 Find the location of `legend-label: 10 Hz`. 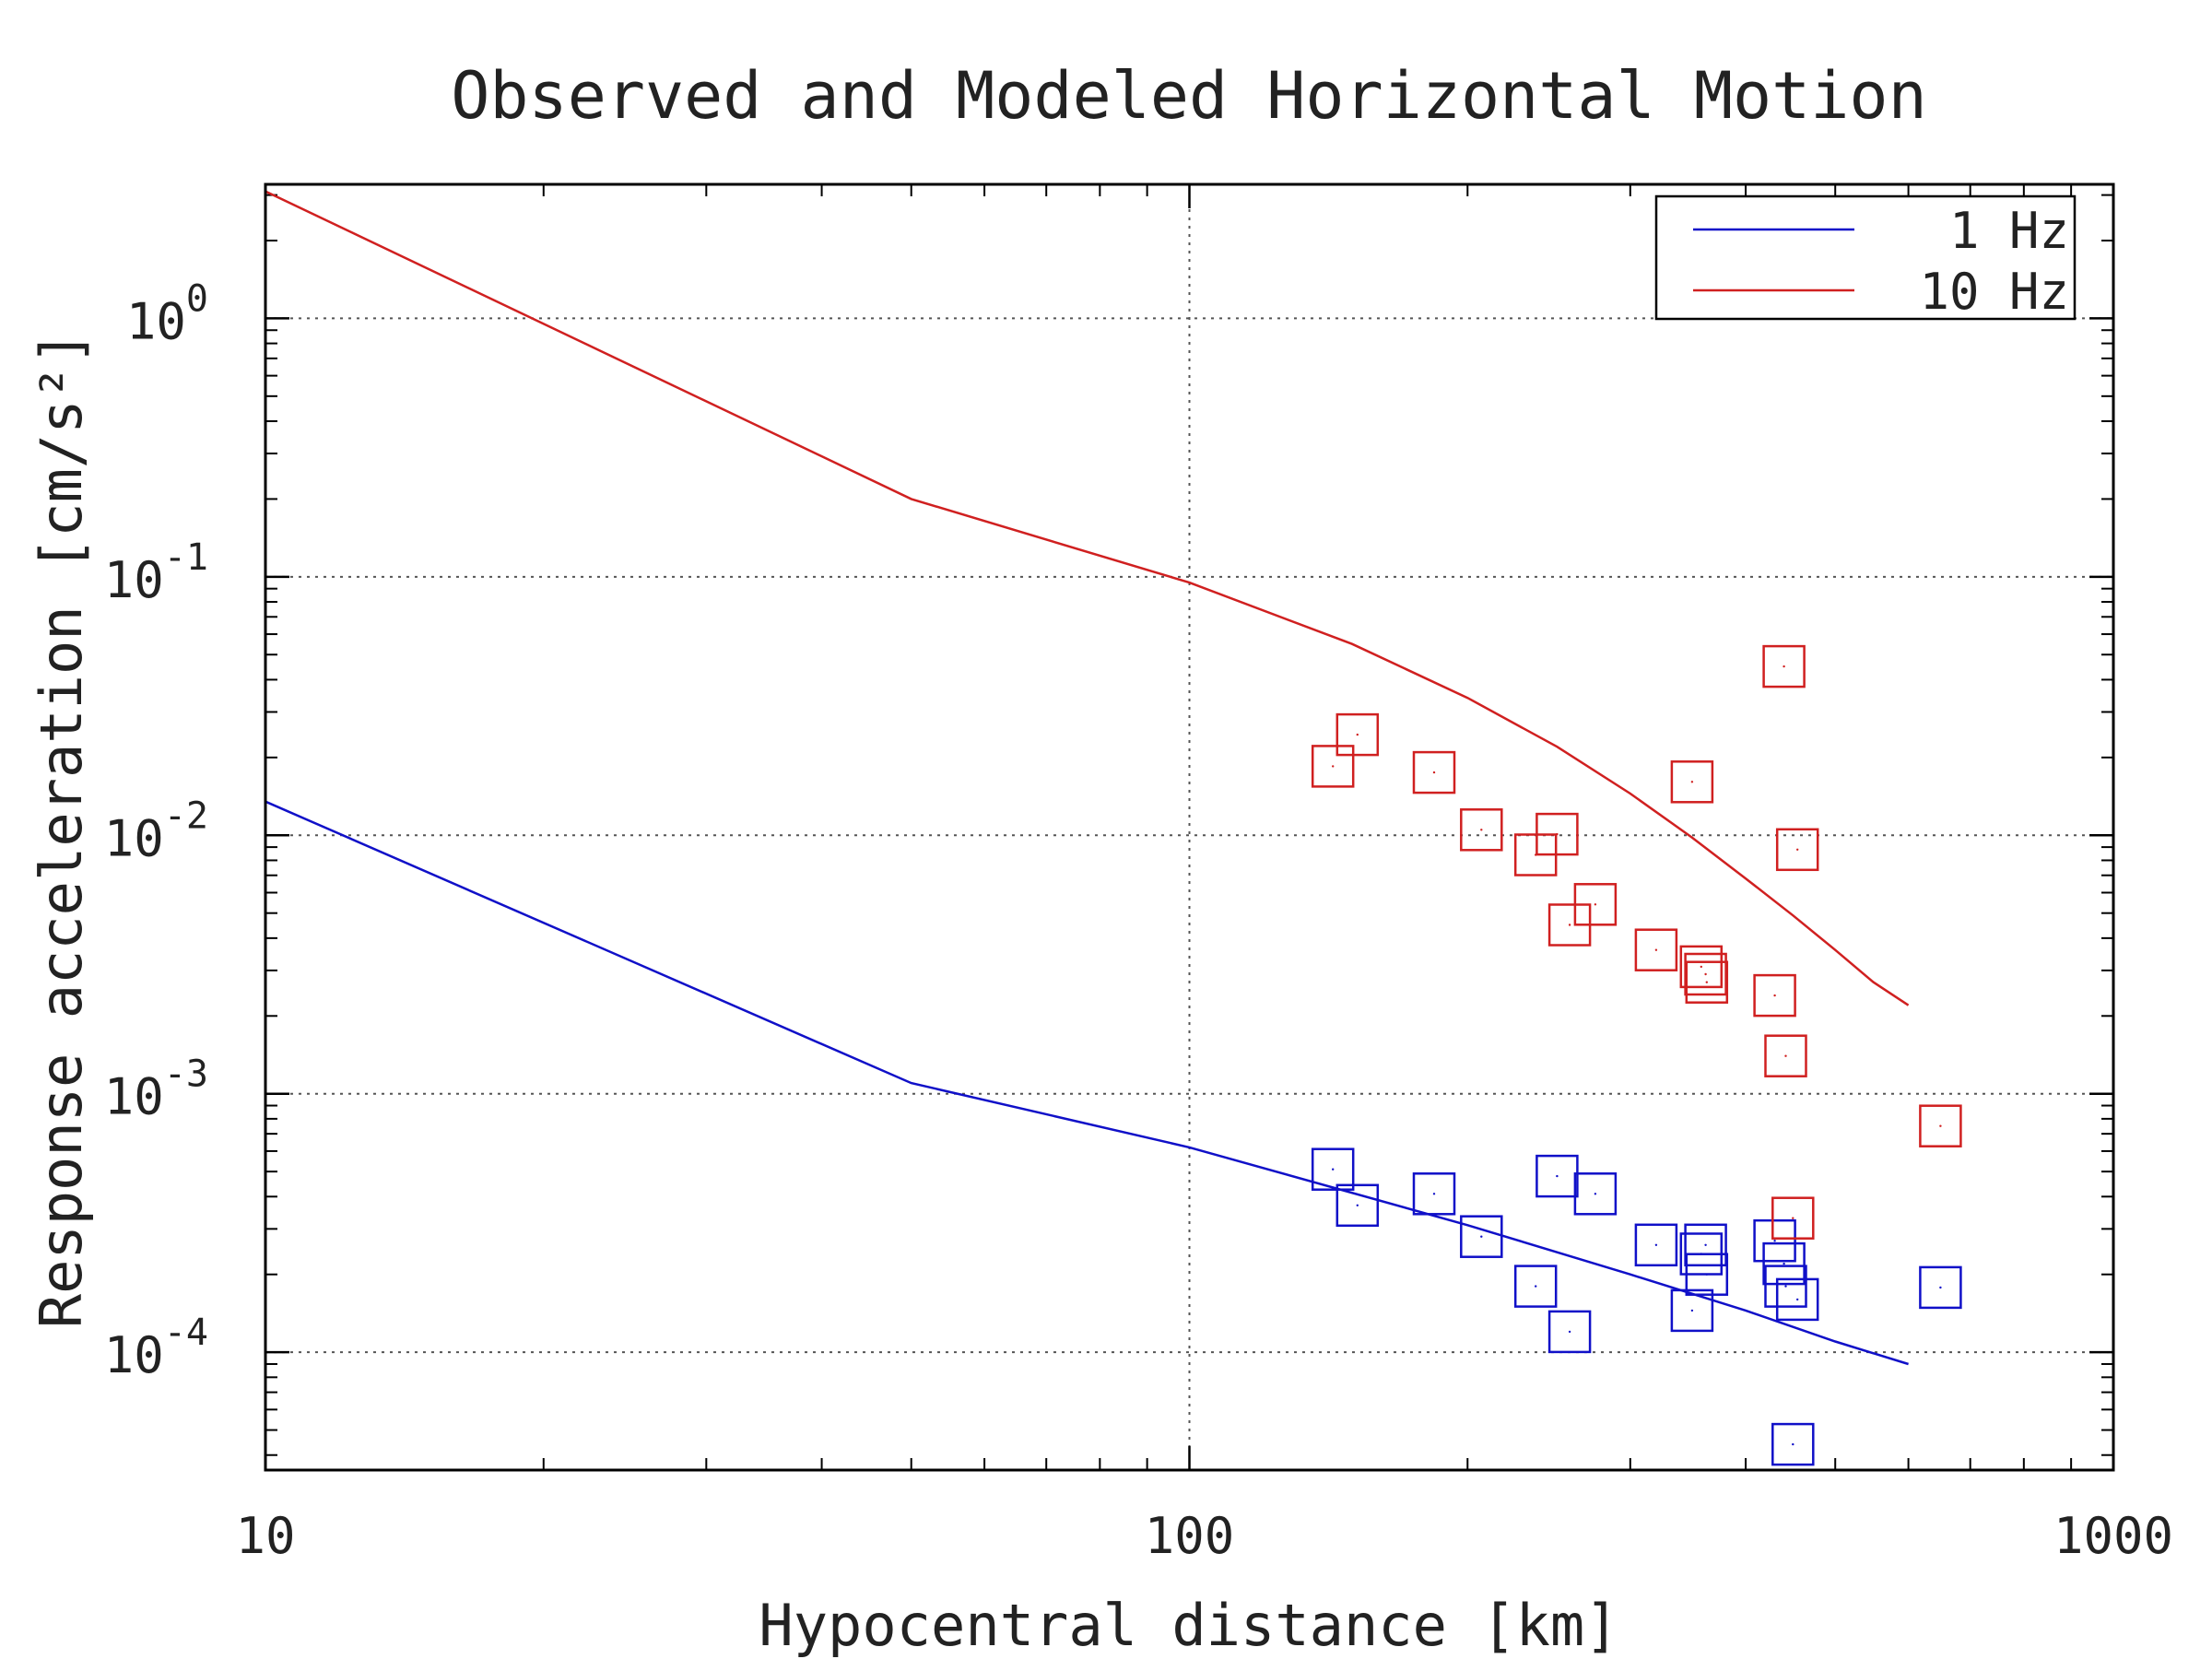

legend-label: 10 Hz is located at coordinates (1994, 292).